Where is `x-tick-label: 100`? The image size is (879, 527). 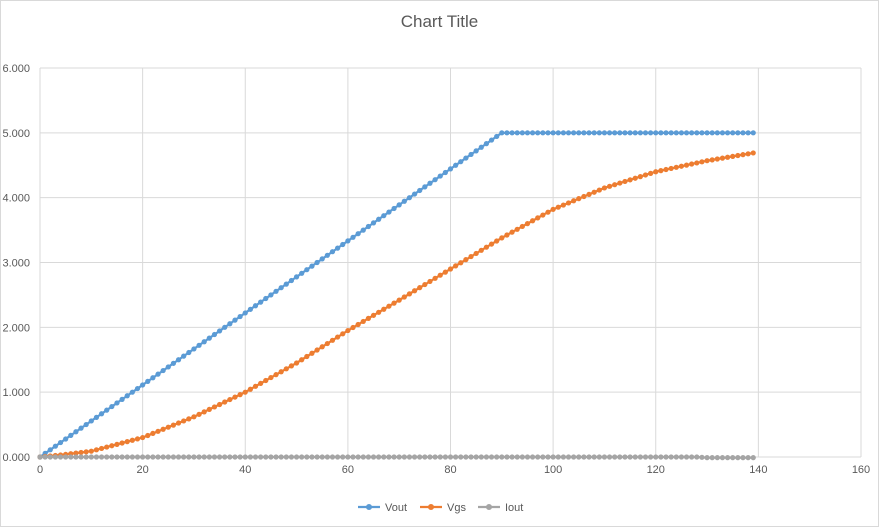 x-tick-label: 100 is located at coordinates (553, 470).